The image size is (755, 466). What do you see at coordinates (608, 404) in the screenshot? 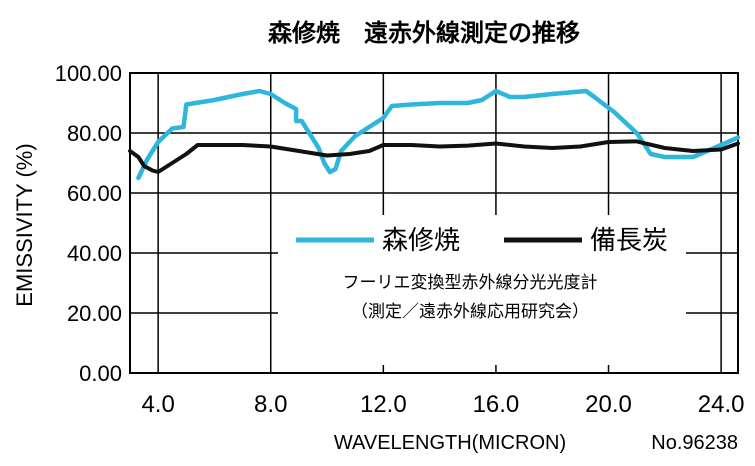
I see `x-tick-label: 20.0` at bounding box center [608, 404].